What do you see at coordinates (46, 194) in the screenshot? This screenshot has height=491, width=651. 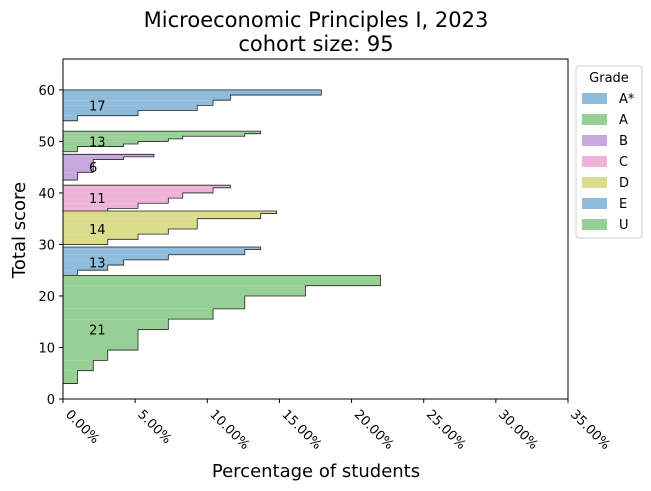 I see `y-tick-label: 40` at bounding box center [46, 194].